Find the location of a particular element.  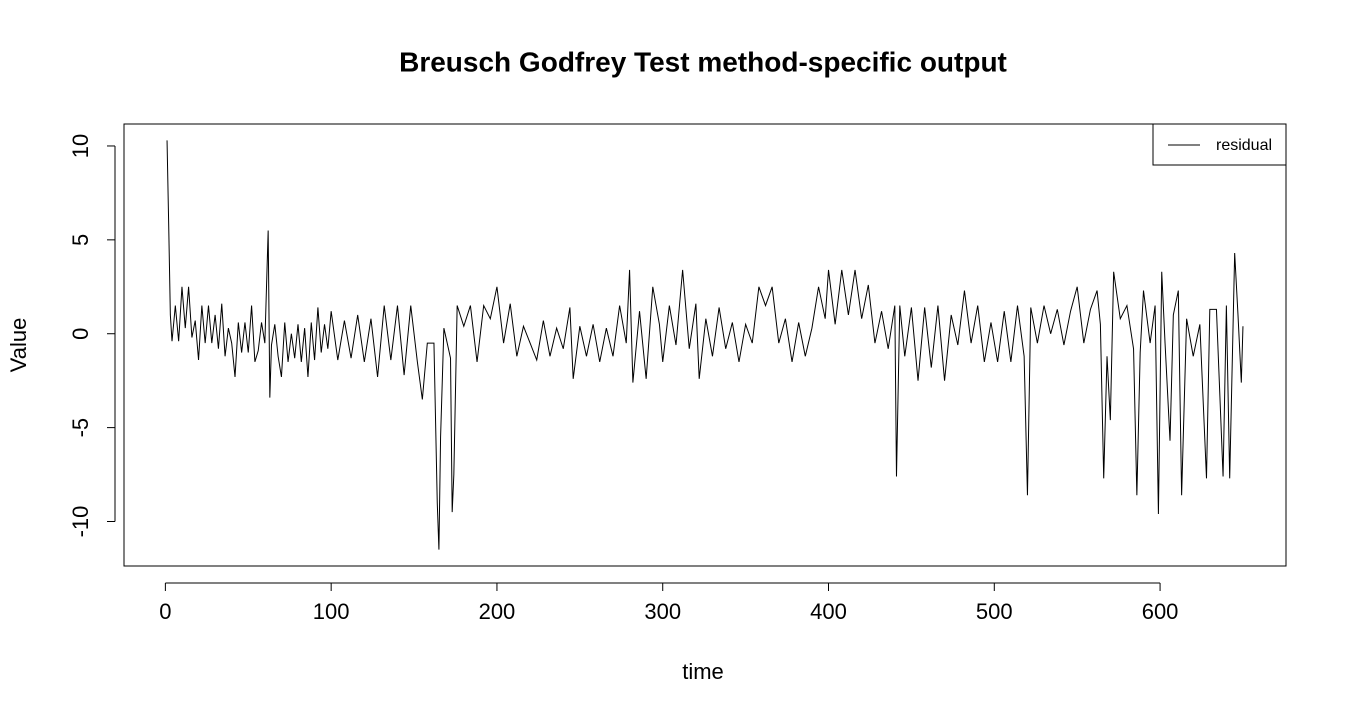

x-tick-label: 300 is located at coordinates (662, 611).